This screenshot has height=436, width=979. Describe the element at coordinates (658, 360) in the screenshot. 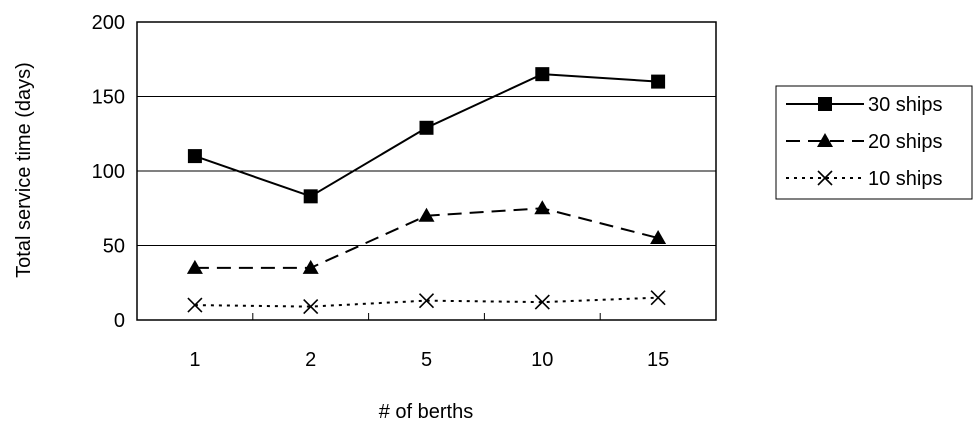

I see `x-tick-label: 15` at that location.